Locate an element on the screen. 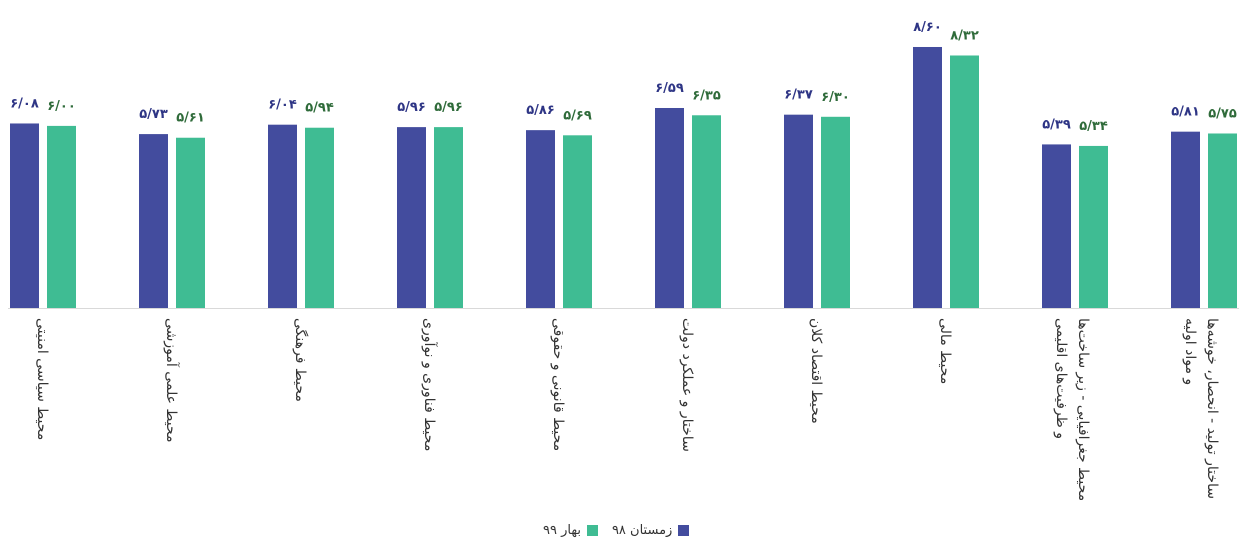 This screenshot has width=1239, height=549. data-label-series-1-cat-4: ۵/۹۶ is located at coordinates (411, 107).